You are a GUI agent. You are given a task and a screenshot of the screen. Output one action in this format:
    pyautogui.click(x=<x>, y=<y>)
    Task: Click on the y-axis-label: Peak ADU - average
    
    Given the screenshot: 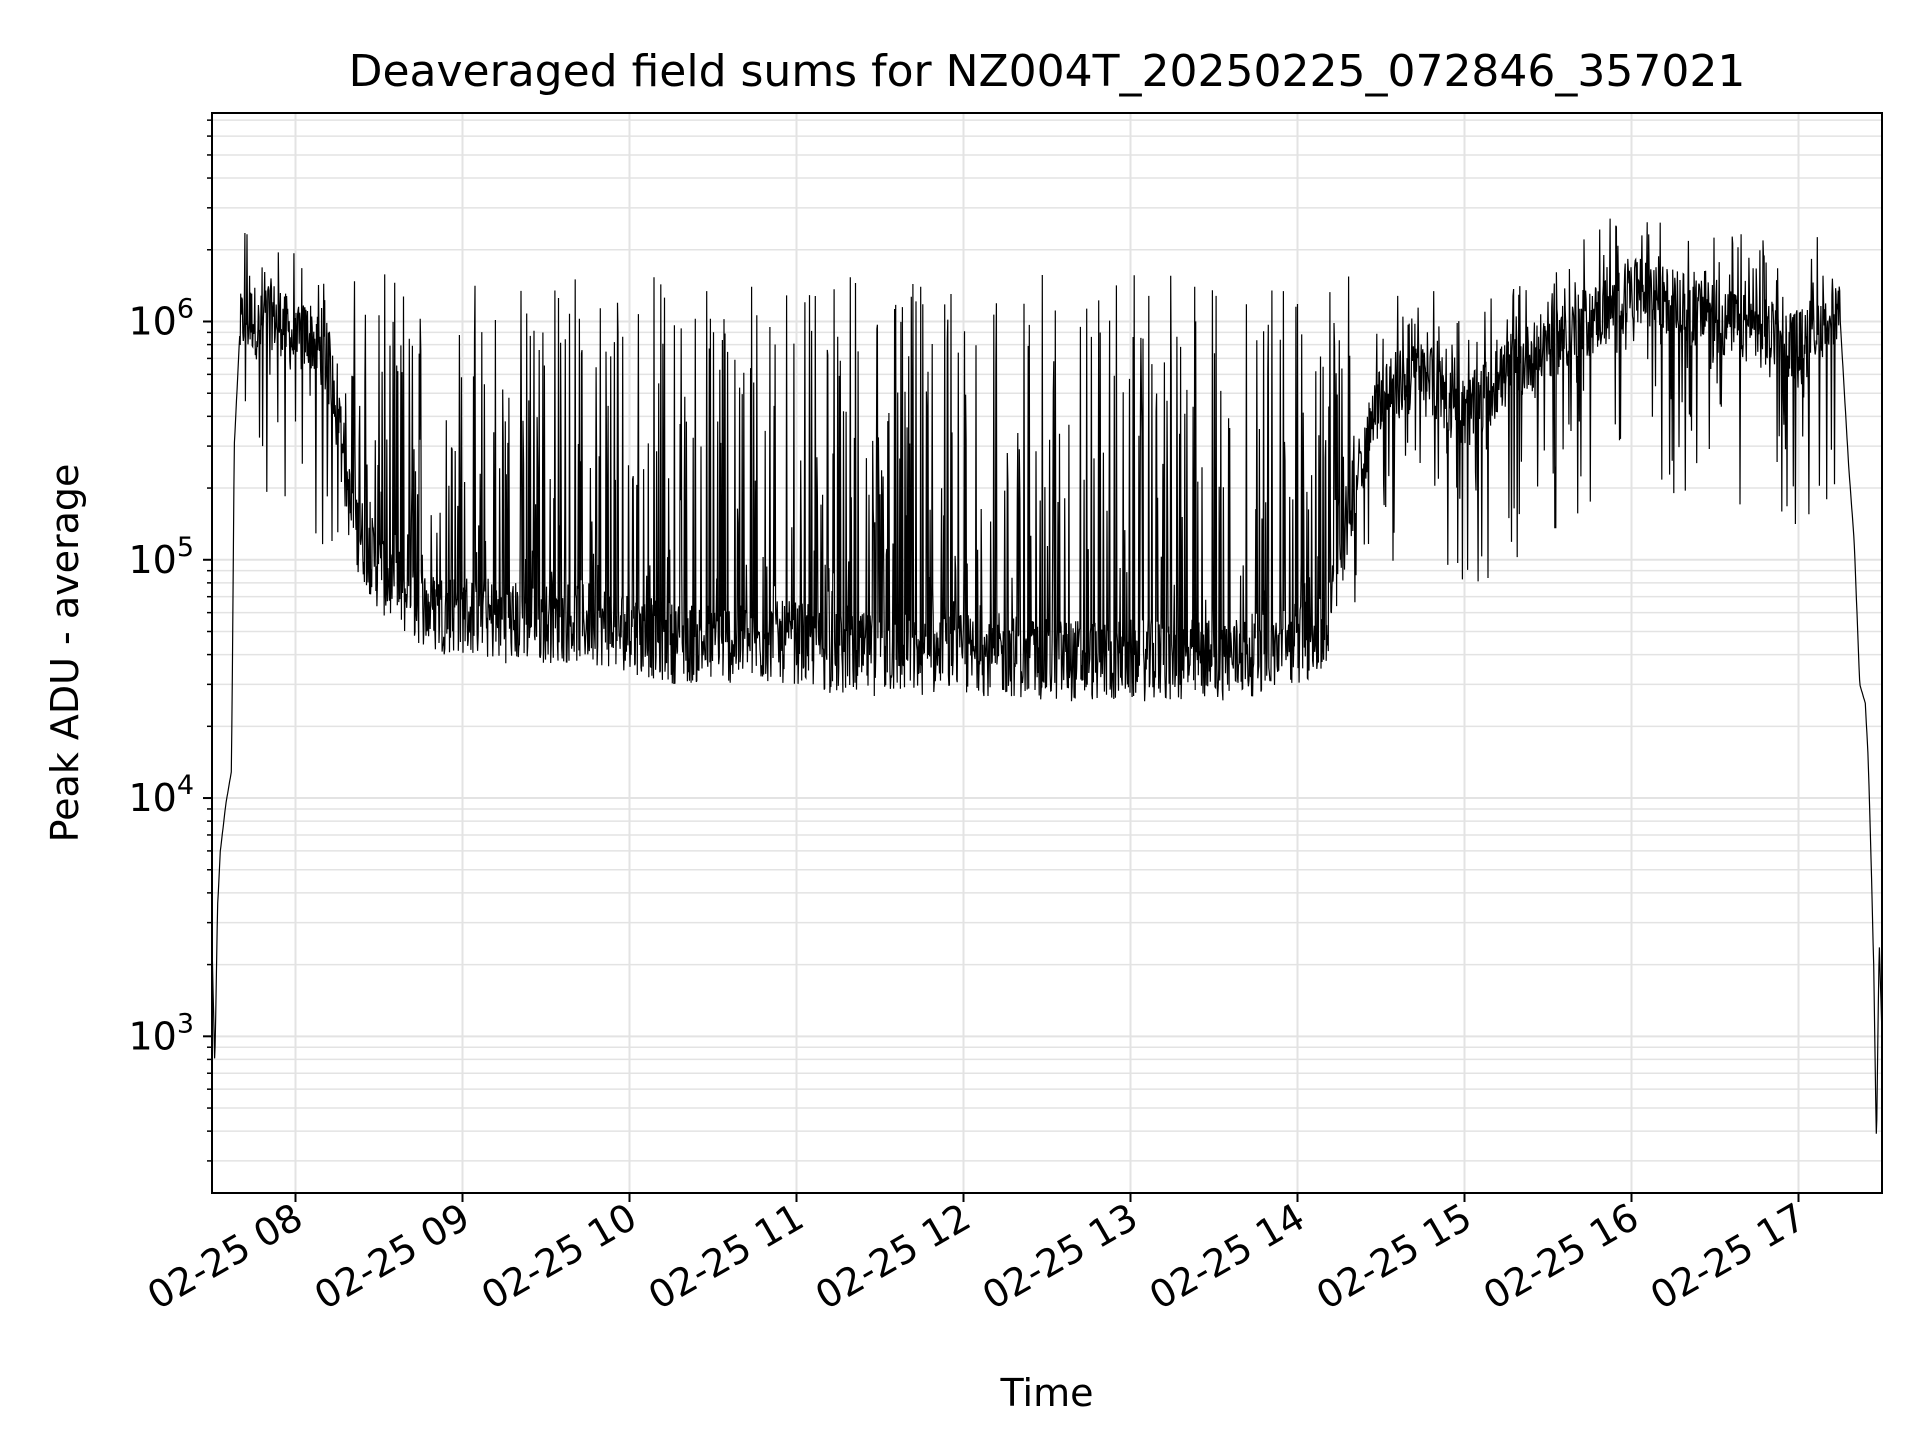 What is the action you would take?
    pyautogui.click(x=65, y=653)
    